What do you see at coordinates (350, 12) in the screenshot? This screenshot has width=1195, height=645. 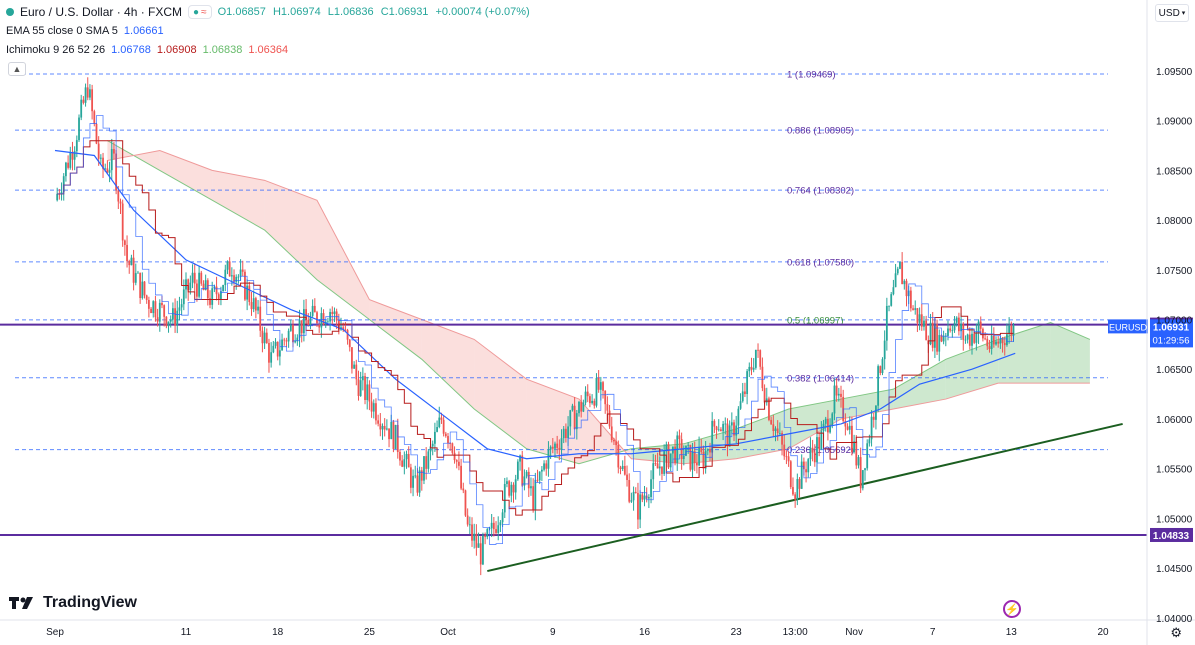 I see `low-value: L1.06836` at bounding box center [350, 12].